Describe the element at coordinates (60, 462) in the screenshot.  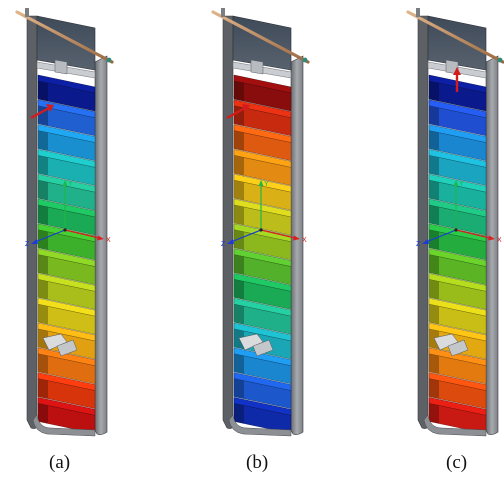
I see `panel-a-caption: (a)` at that location.